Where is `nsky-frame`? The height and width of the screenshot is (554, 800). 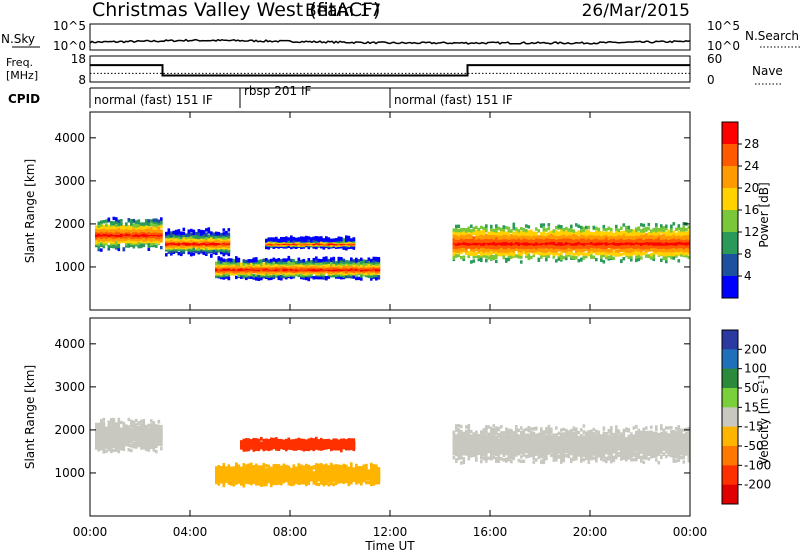
nsky-frame is located at coordinates (390, 37).